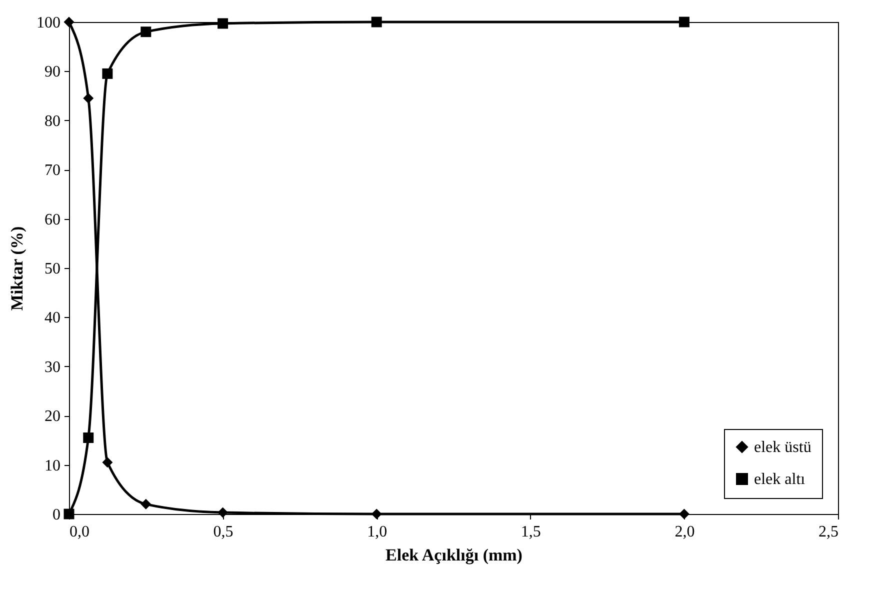  I want to click on y-tick-label: 50, so click(52, 269).